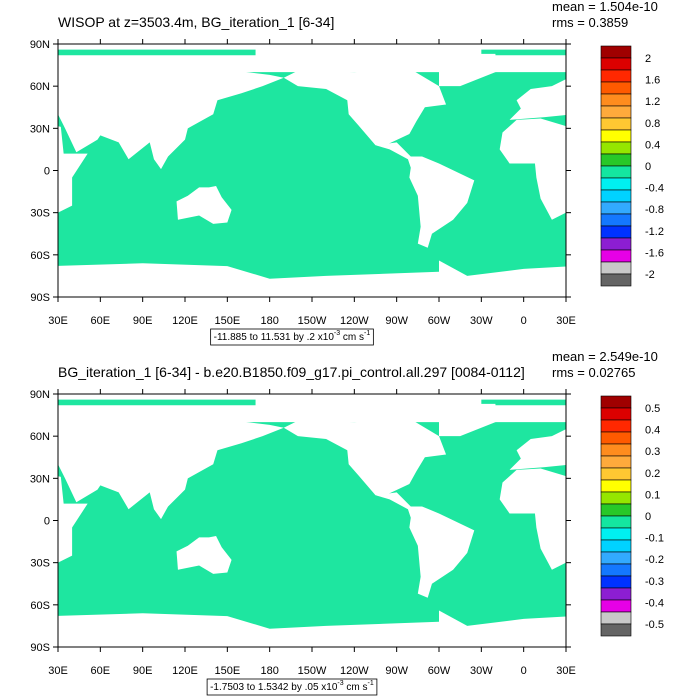 Image resolution: width=700 pixels, height=700 pixels. Describe the element at coordinates (605, 356) in the screenshot. I see `mean-stat: mean = 2.549e-10` at that location.